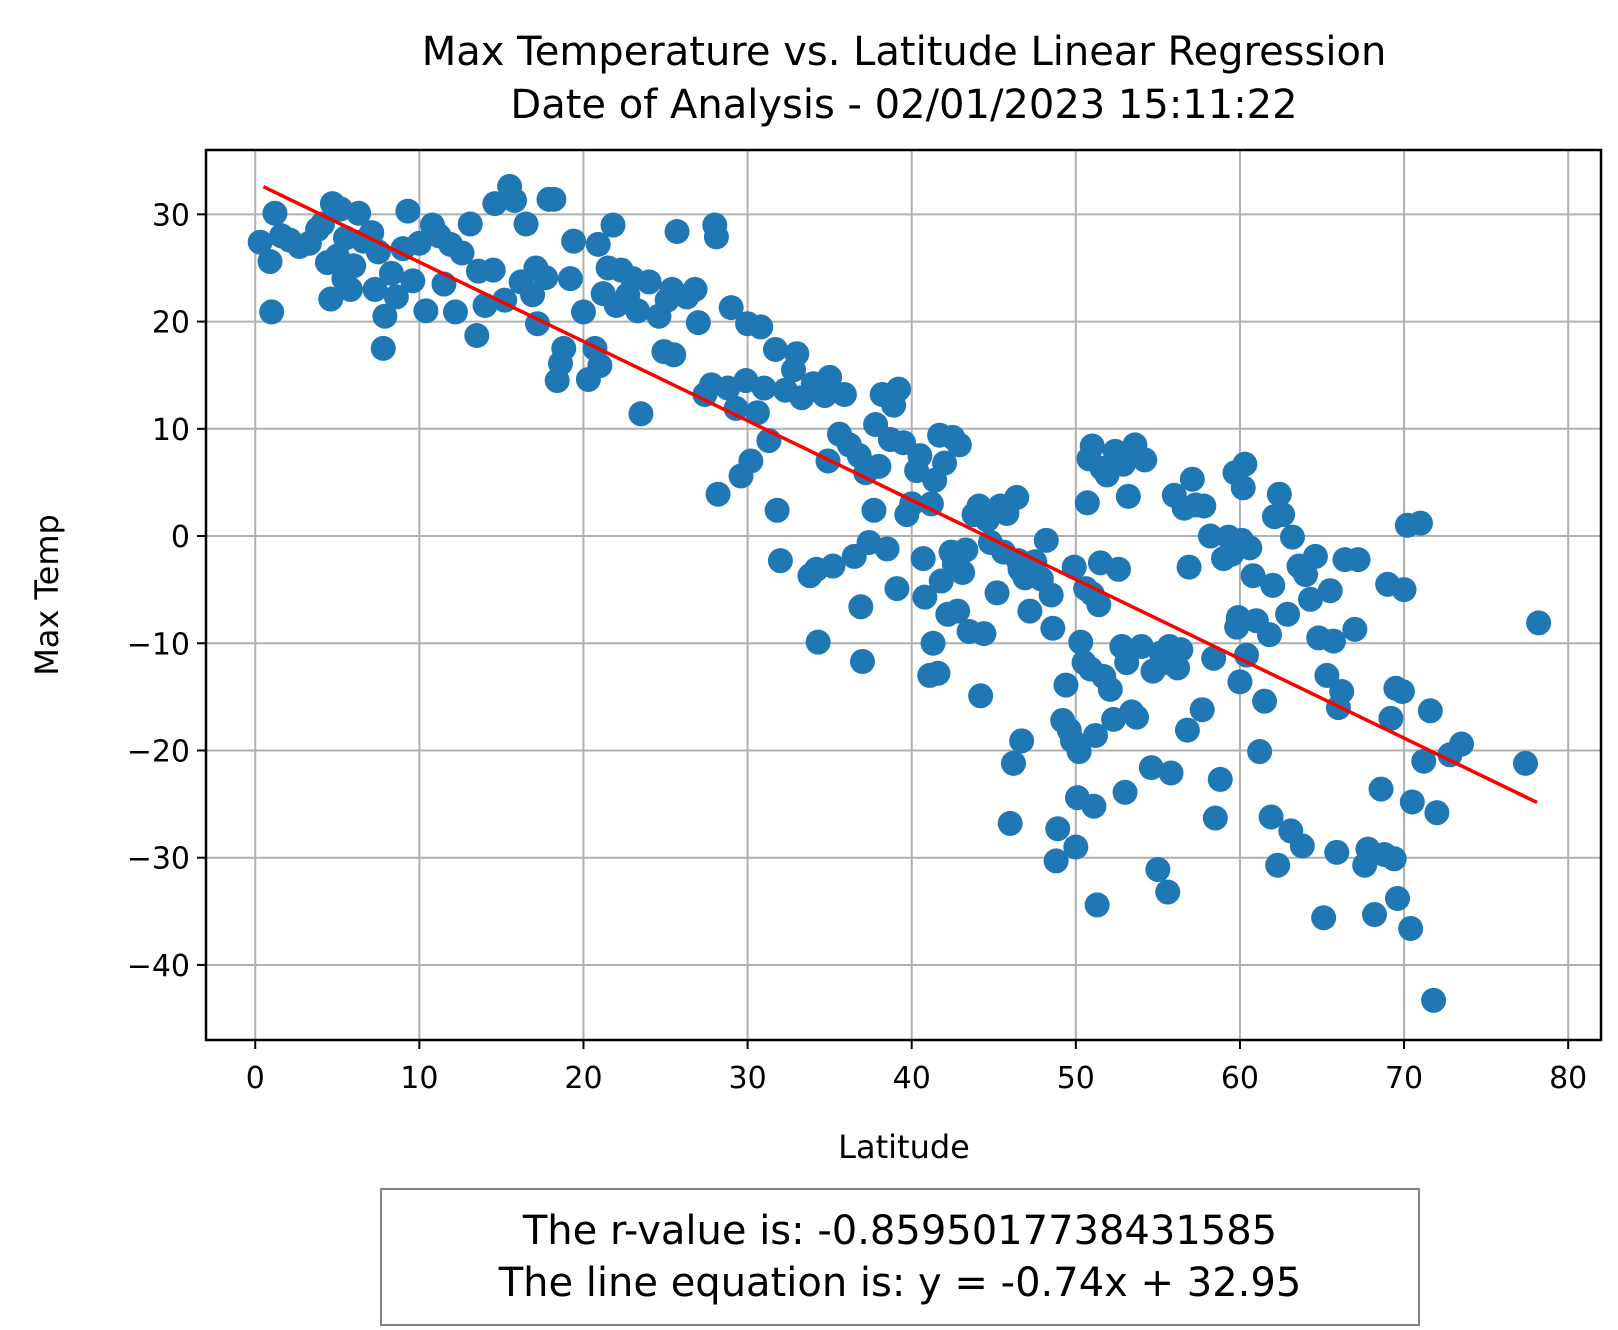  I want to click on x-tick-label: 60, so click(1240, 1078).